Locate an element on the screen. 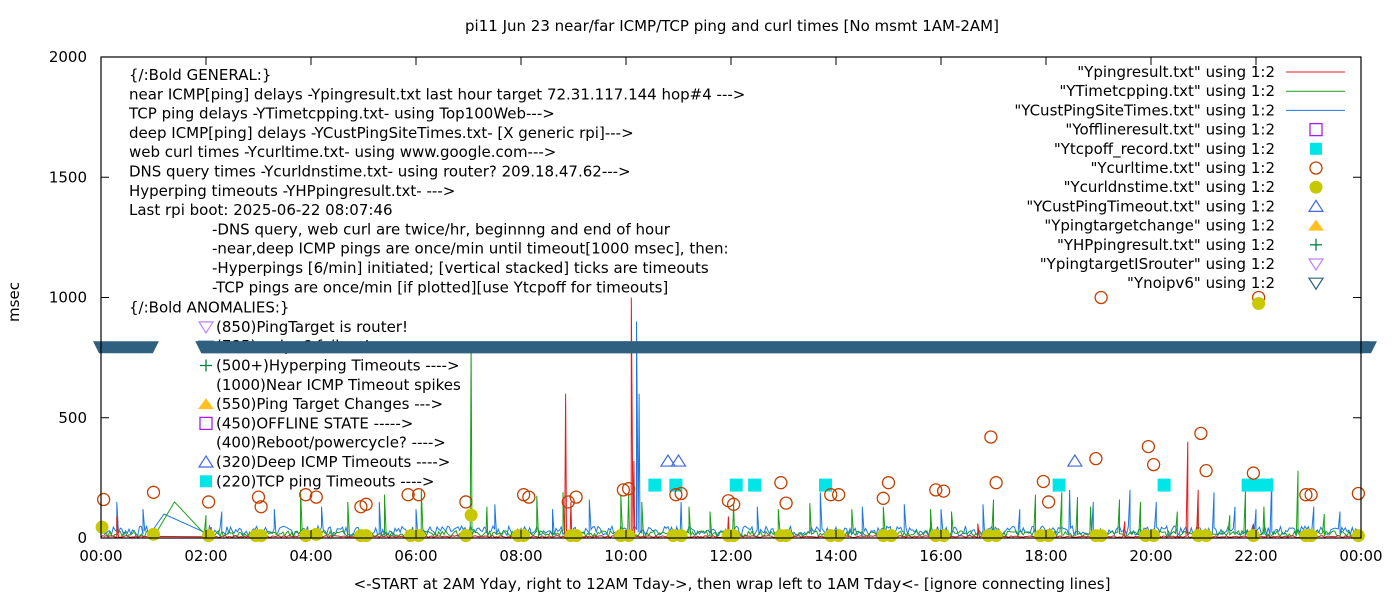 The width and height of the screenshot is (1400, 600). legend-marker-Ytargetrouter is located at coordinates (1316, 265).